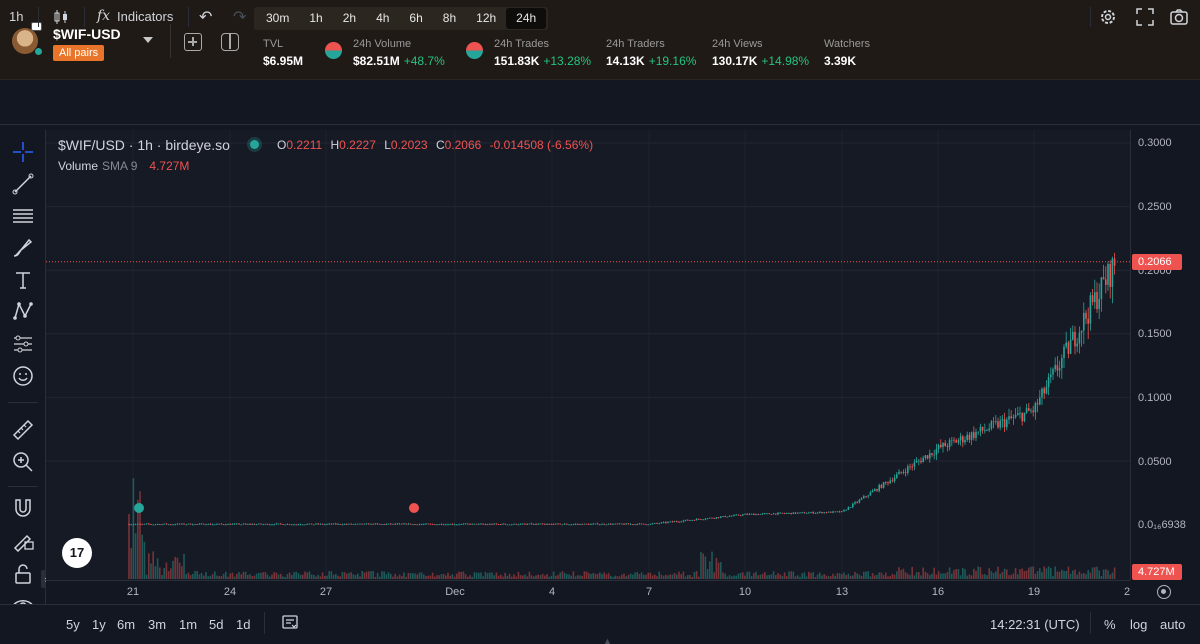 The image size is (1200, 644). I want to click on fullscreen-icon, so click(1145, 17).